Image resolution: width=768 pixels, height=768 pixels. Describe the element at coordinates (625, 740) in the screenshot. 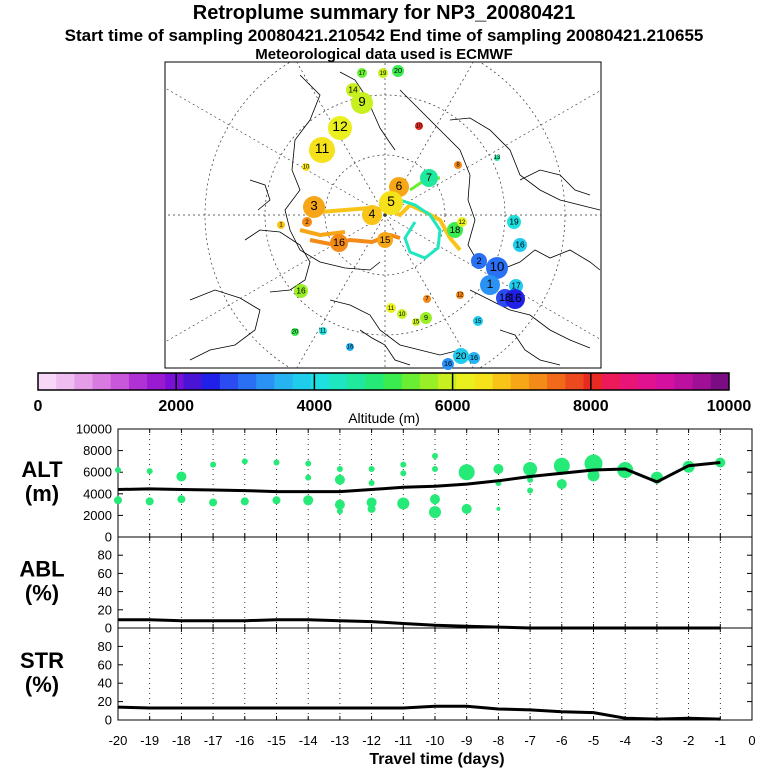

I see `x-tick-label: -4` at that location.